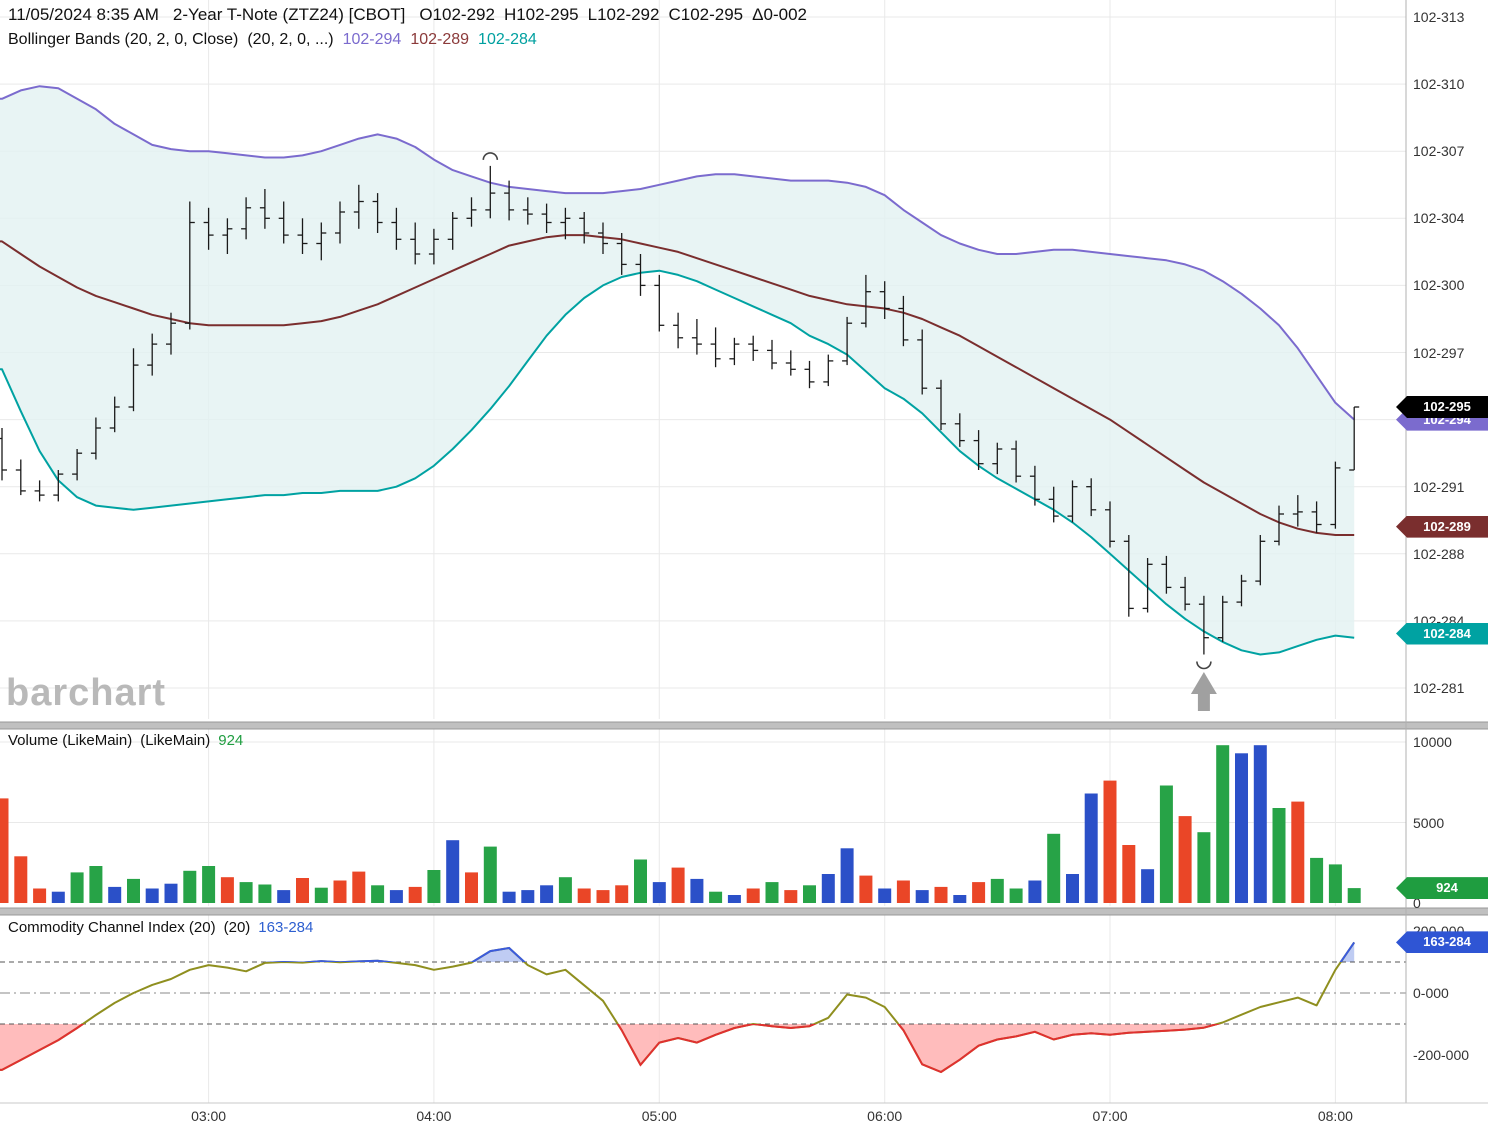 This screenshot has height=1131, width=1488. Describe the element at coordinates (1110, 1116) in the screenshot. I see `time-axis-label: 07:00` at that location.